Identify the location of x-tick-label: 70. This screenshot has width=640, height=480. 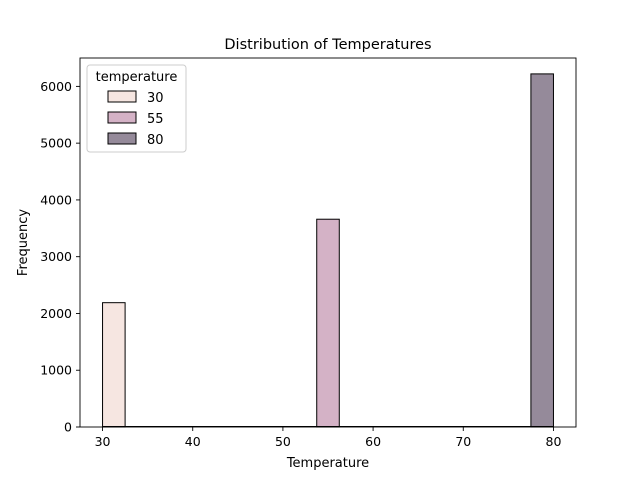
(463, 441).